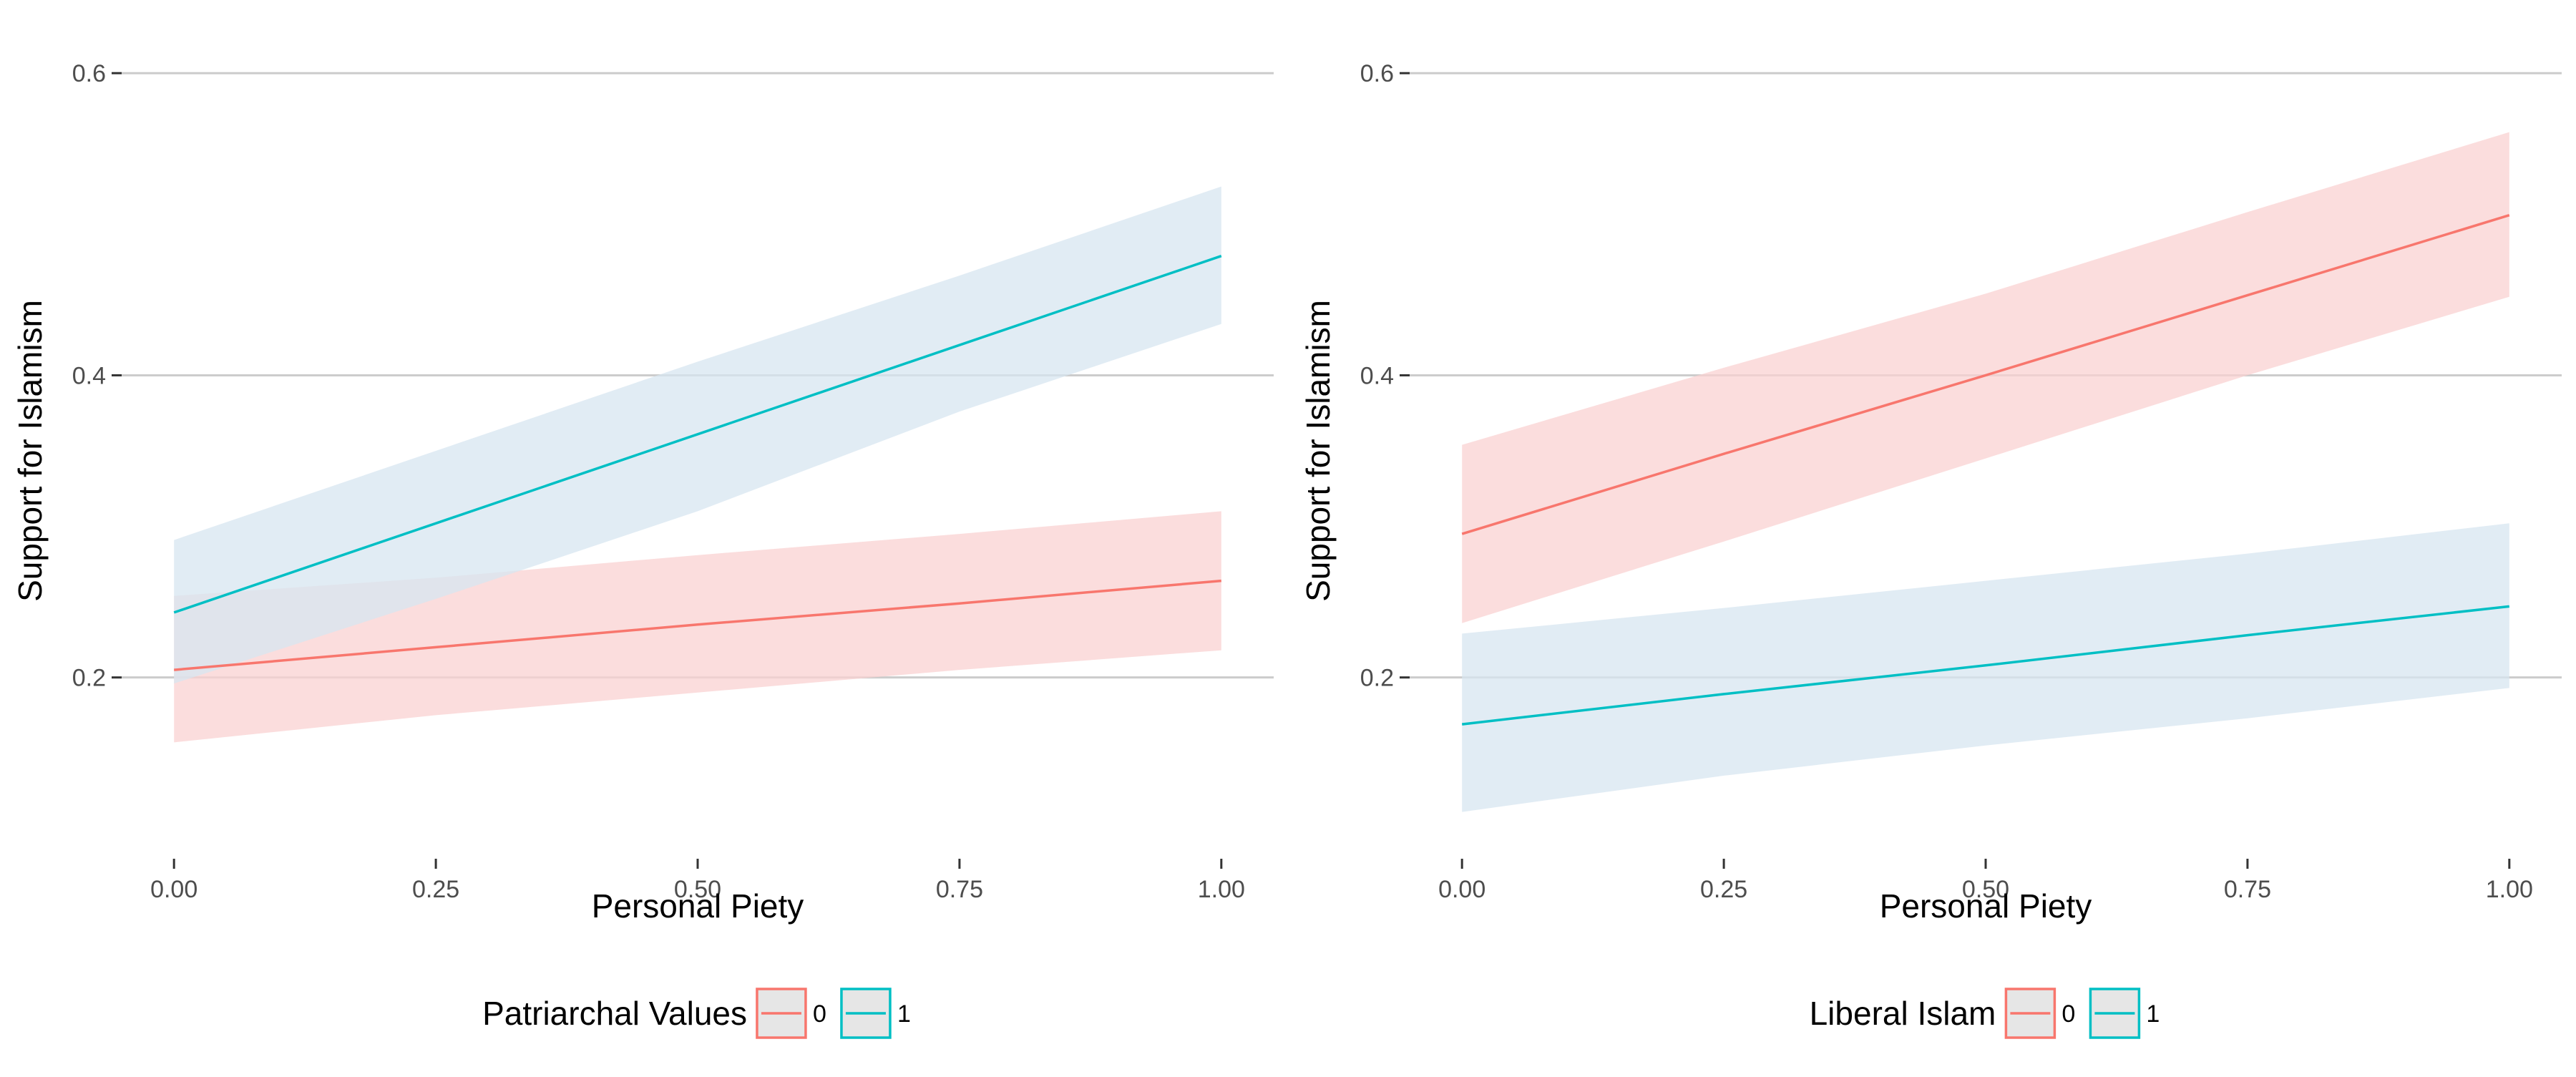 The image size is (2576, 1077). I want to click on legend: Liberal Islam 0 1, so click(1985, 1013).